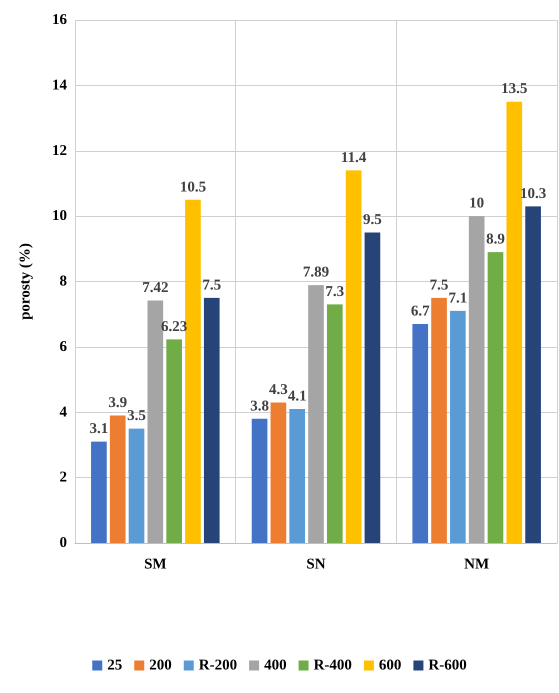 The width and height of the screenshot is (559, 693). What do you see at coordinates (59, 150) in the screenshot?
I see `y-tick-label: 12` at bounding box center [59, 150].